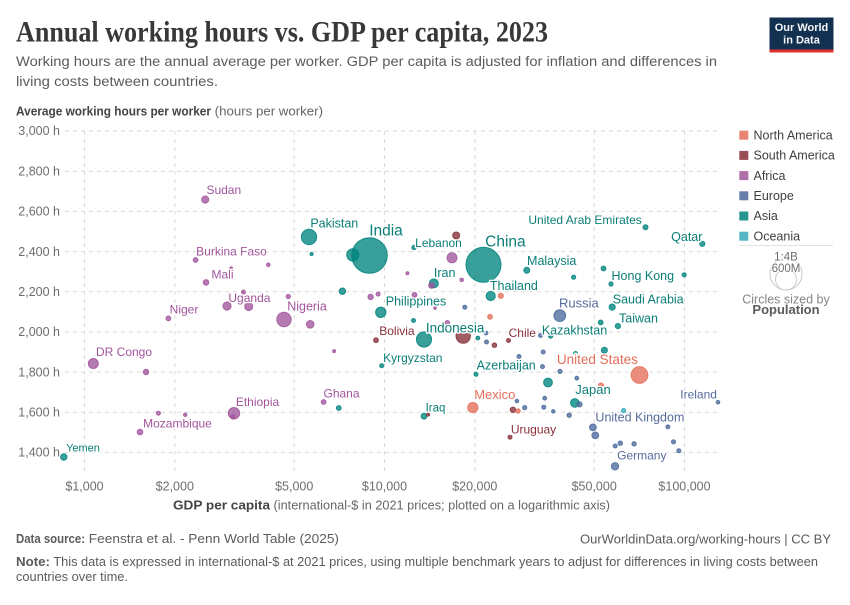  I want to click on svg-text: 2,000 h, so click(39, 332).